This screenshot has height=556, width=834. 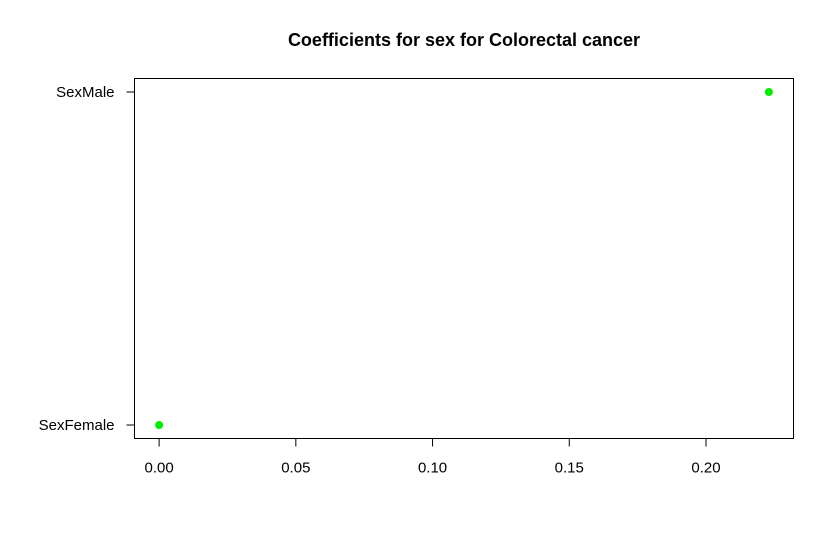 What do you see at coordinates (768, 92) in the screenshot?
I see `point-sexmale` at bounding box center [768, 92].